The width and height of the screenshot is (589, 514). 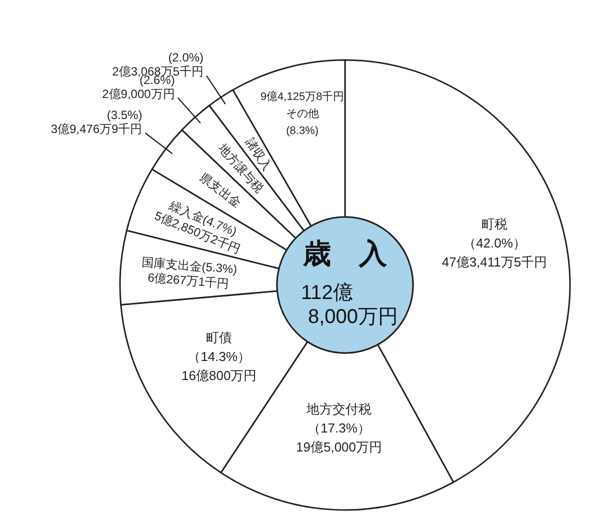 I want to click on text: 16億800万円, so click(x=219, y=375).